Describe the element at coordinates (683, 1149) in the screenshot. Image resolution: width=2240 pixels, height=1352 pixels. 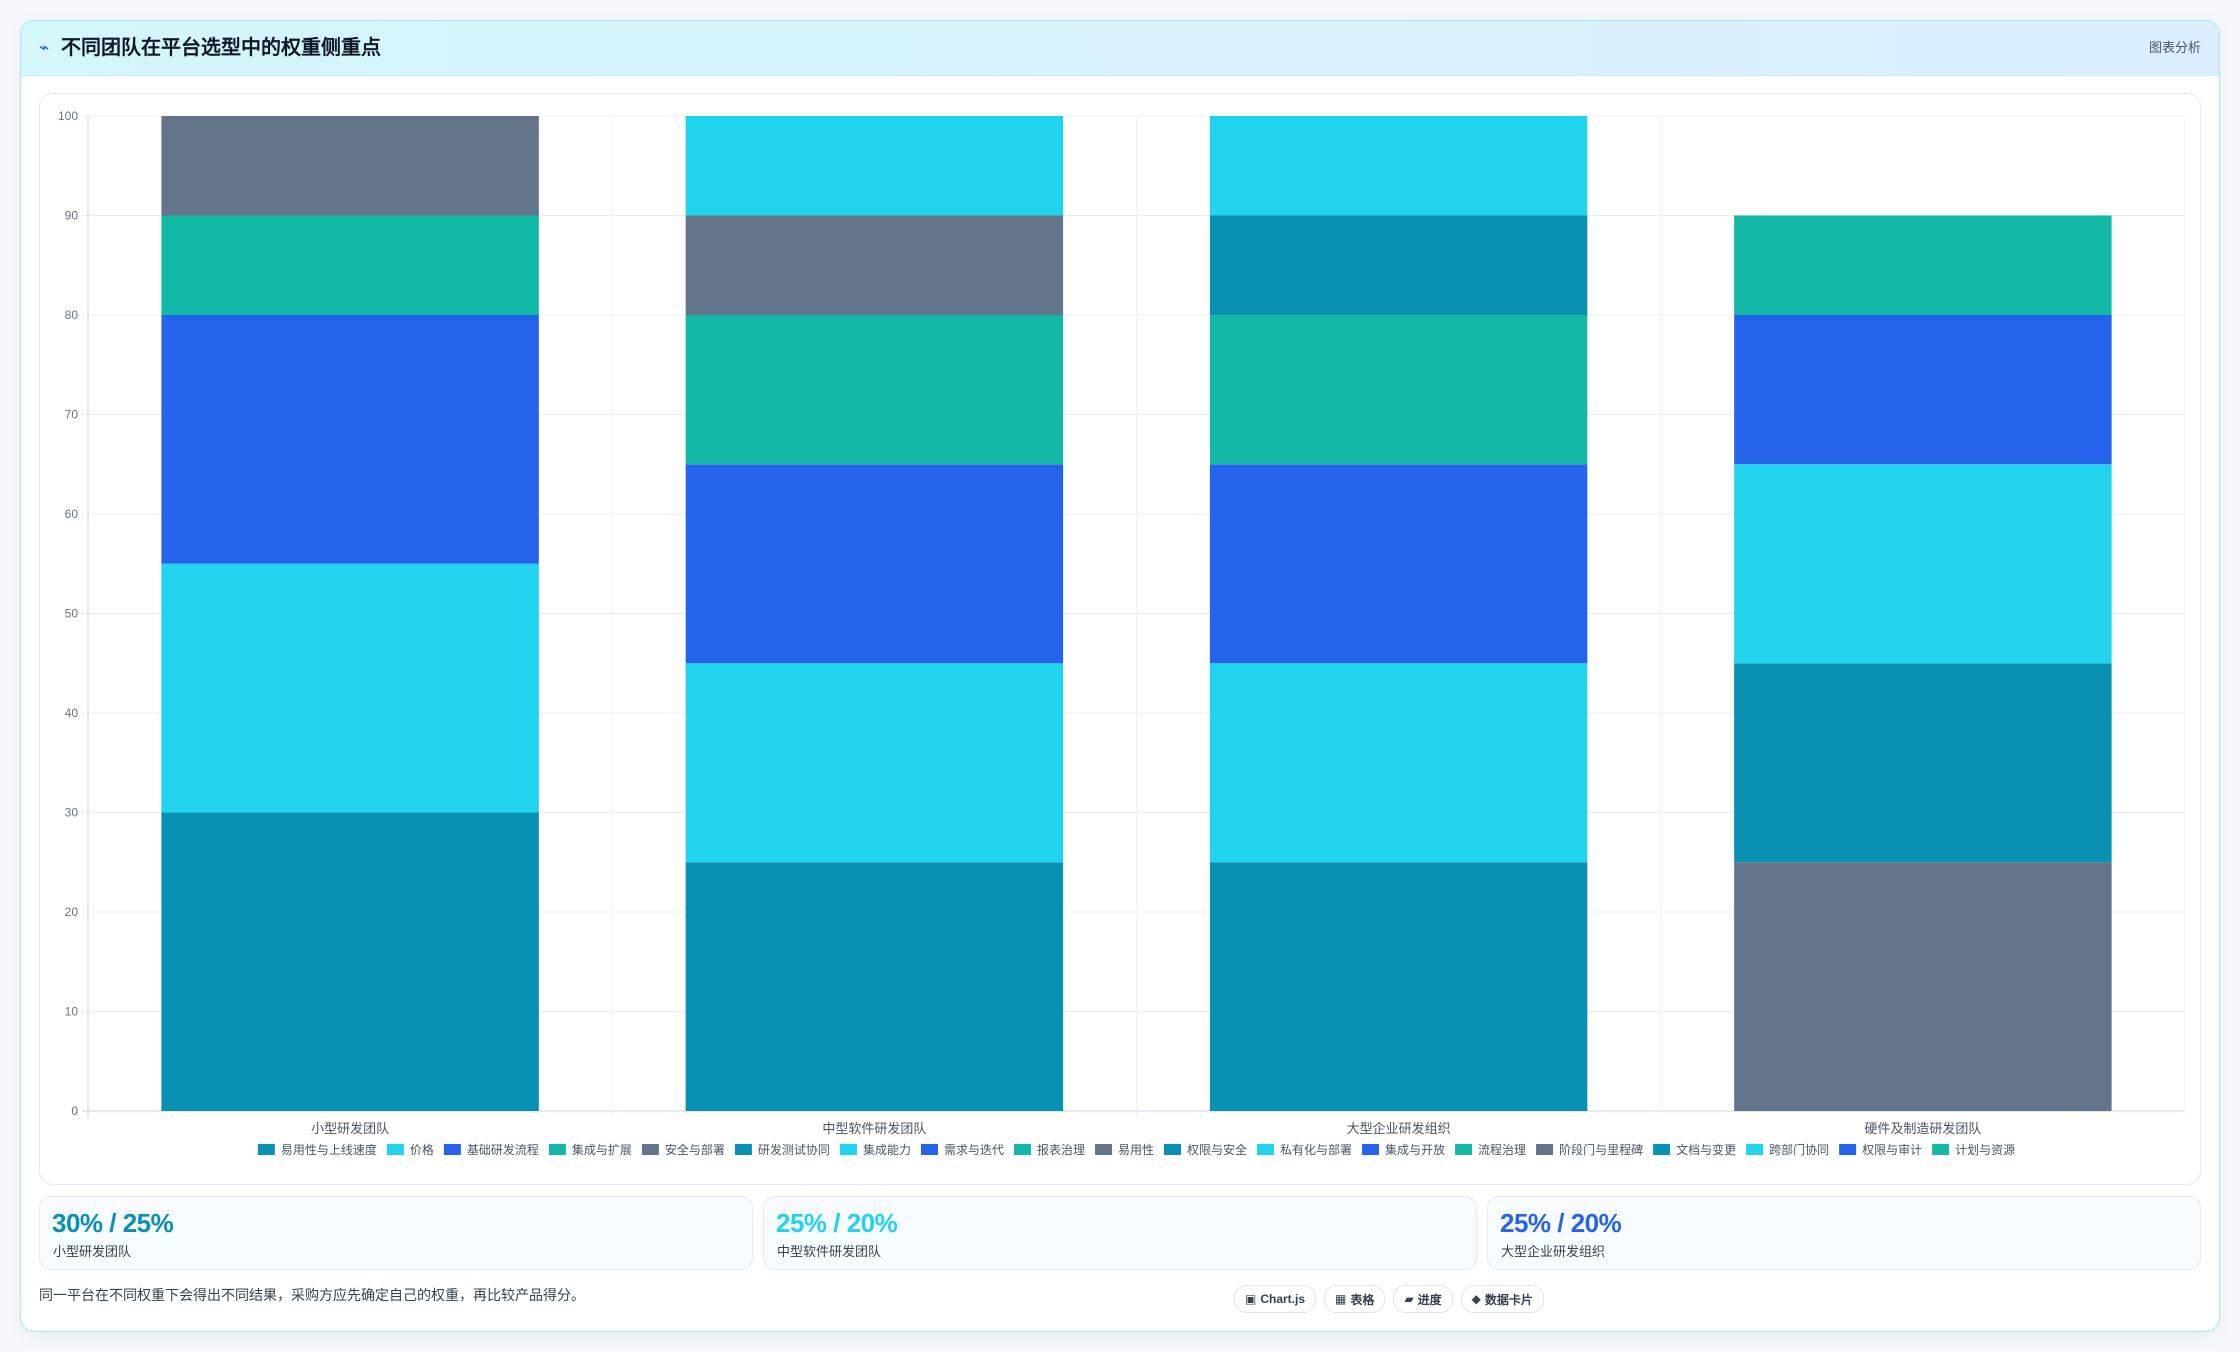
I see `legend-item: 安全与部署` at that location.